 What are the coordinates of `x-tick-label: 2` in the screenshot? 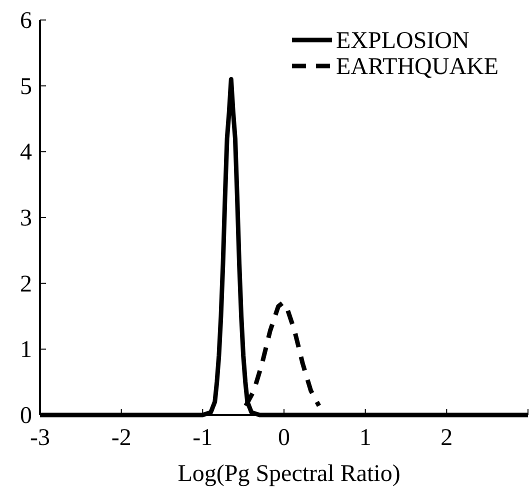 It's located at (446, 438).